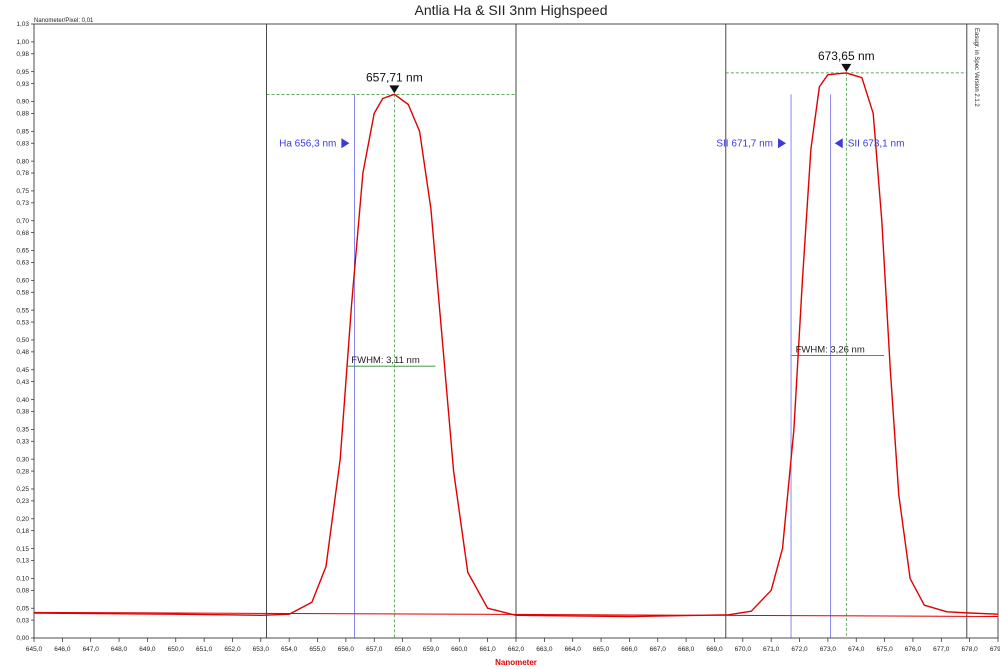 The height and width of the screenshot is (669, 1000). Describe the element at coordinates (516, 662) in the screenshot. I see `x-axis-title: Nanometer` at that location.